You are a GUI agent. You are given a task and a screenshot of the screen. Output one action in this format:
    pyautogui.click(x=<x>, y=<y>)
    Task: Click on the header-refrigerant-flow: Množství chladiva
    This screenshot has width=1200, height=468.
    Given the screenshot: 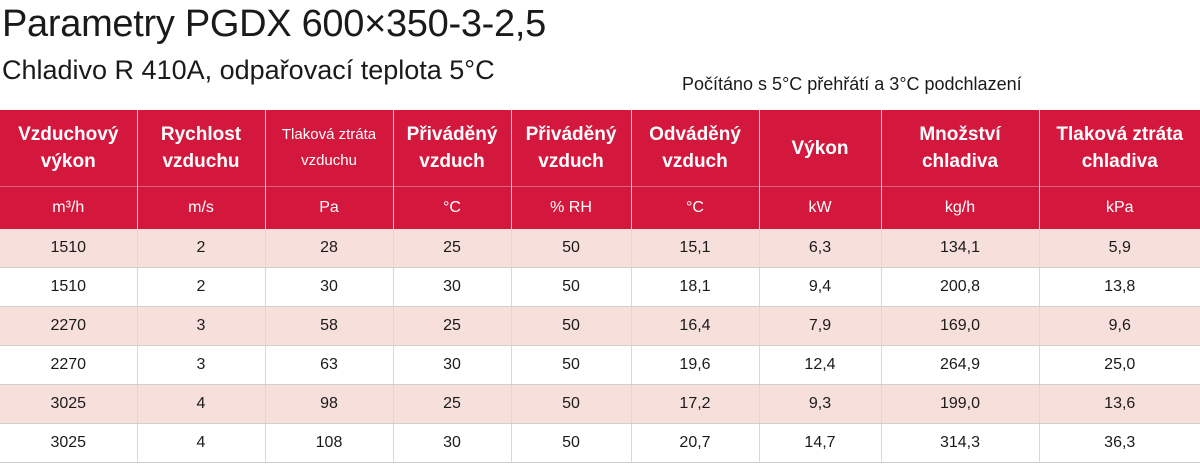 What is the action you would take?
    pyautogui.click(x=960, y=148)
    